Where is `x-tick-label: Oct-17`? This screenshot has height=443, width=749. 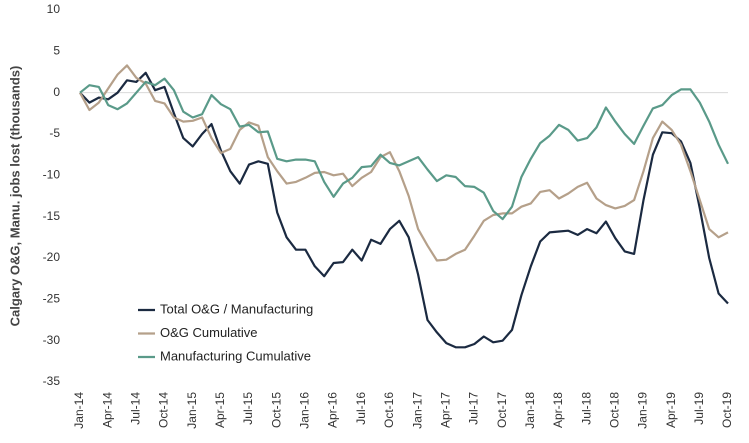
x-tick-label: Oct-17 is located at coordinates (502, 410).